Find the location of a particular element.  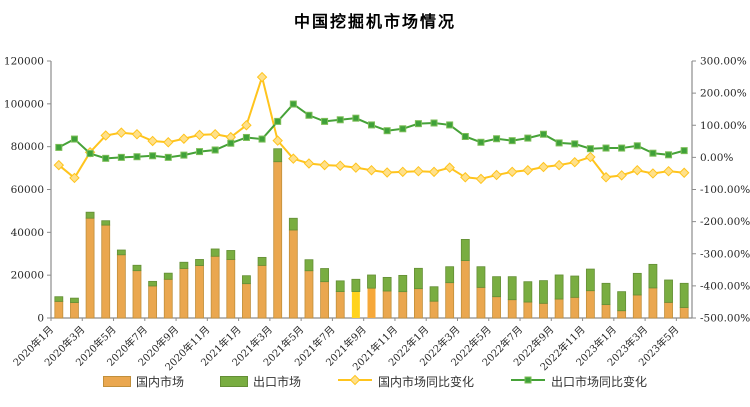

svg-text: -500.00% is located at coordinates (725, 319).